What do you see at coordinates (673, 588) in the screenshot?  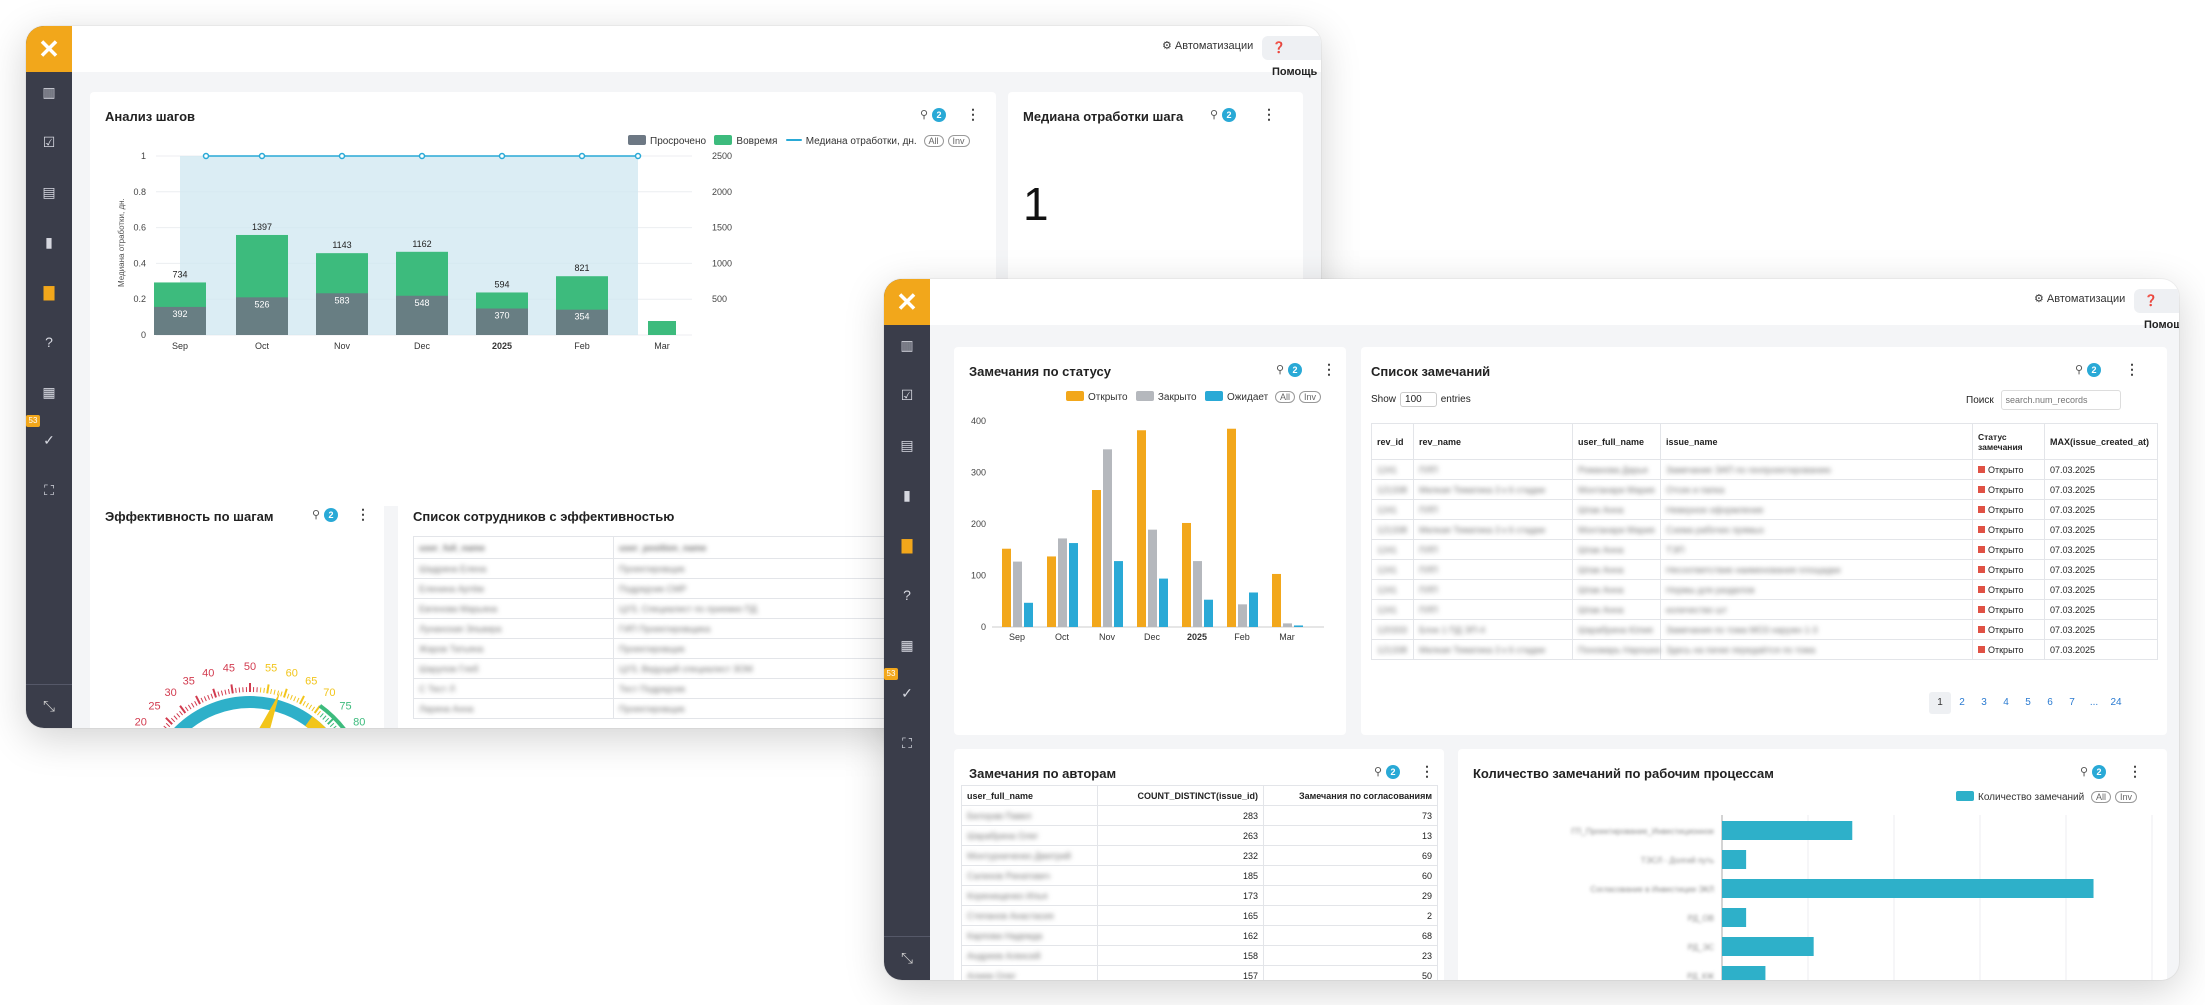 I see `table-row: Еленина Артём Подрядчик СМР` at bounding box center [673, 588].